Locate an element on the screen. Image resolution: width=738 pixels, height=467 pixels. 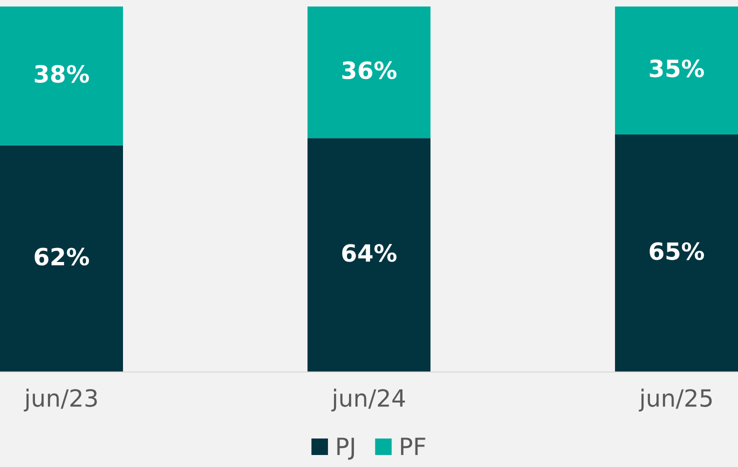
data-label: 38% is located at coordinates (62, 73).